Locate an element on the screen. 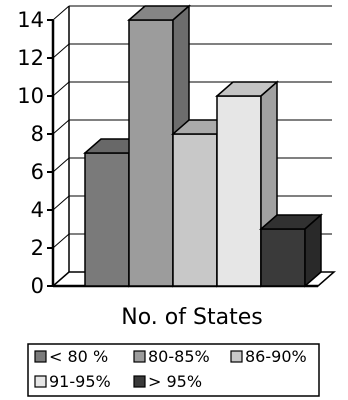 The image size is (348, 400). legend-label: < 80 % is located at coordinates (78, 356).